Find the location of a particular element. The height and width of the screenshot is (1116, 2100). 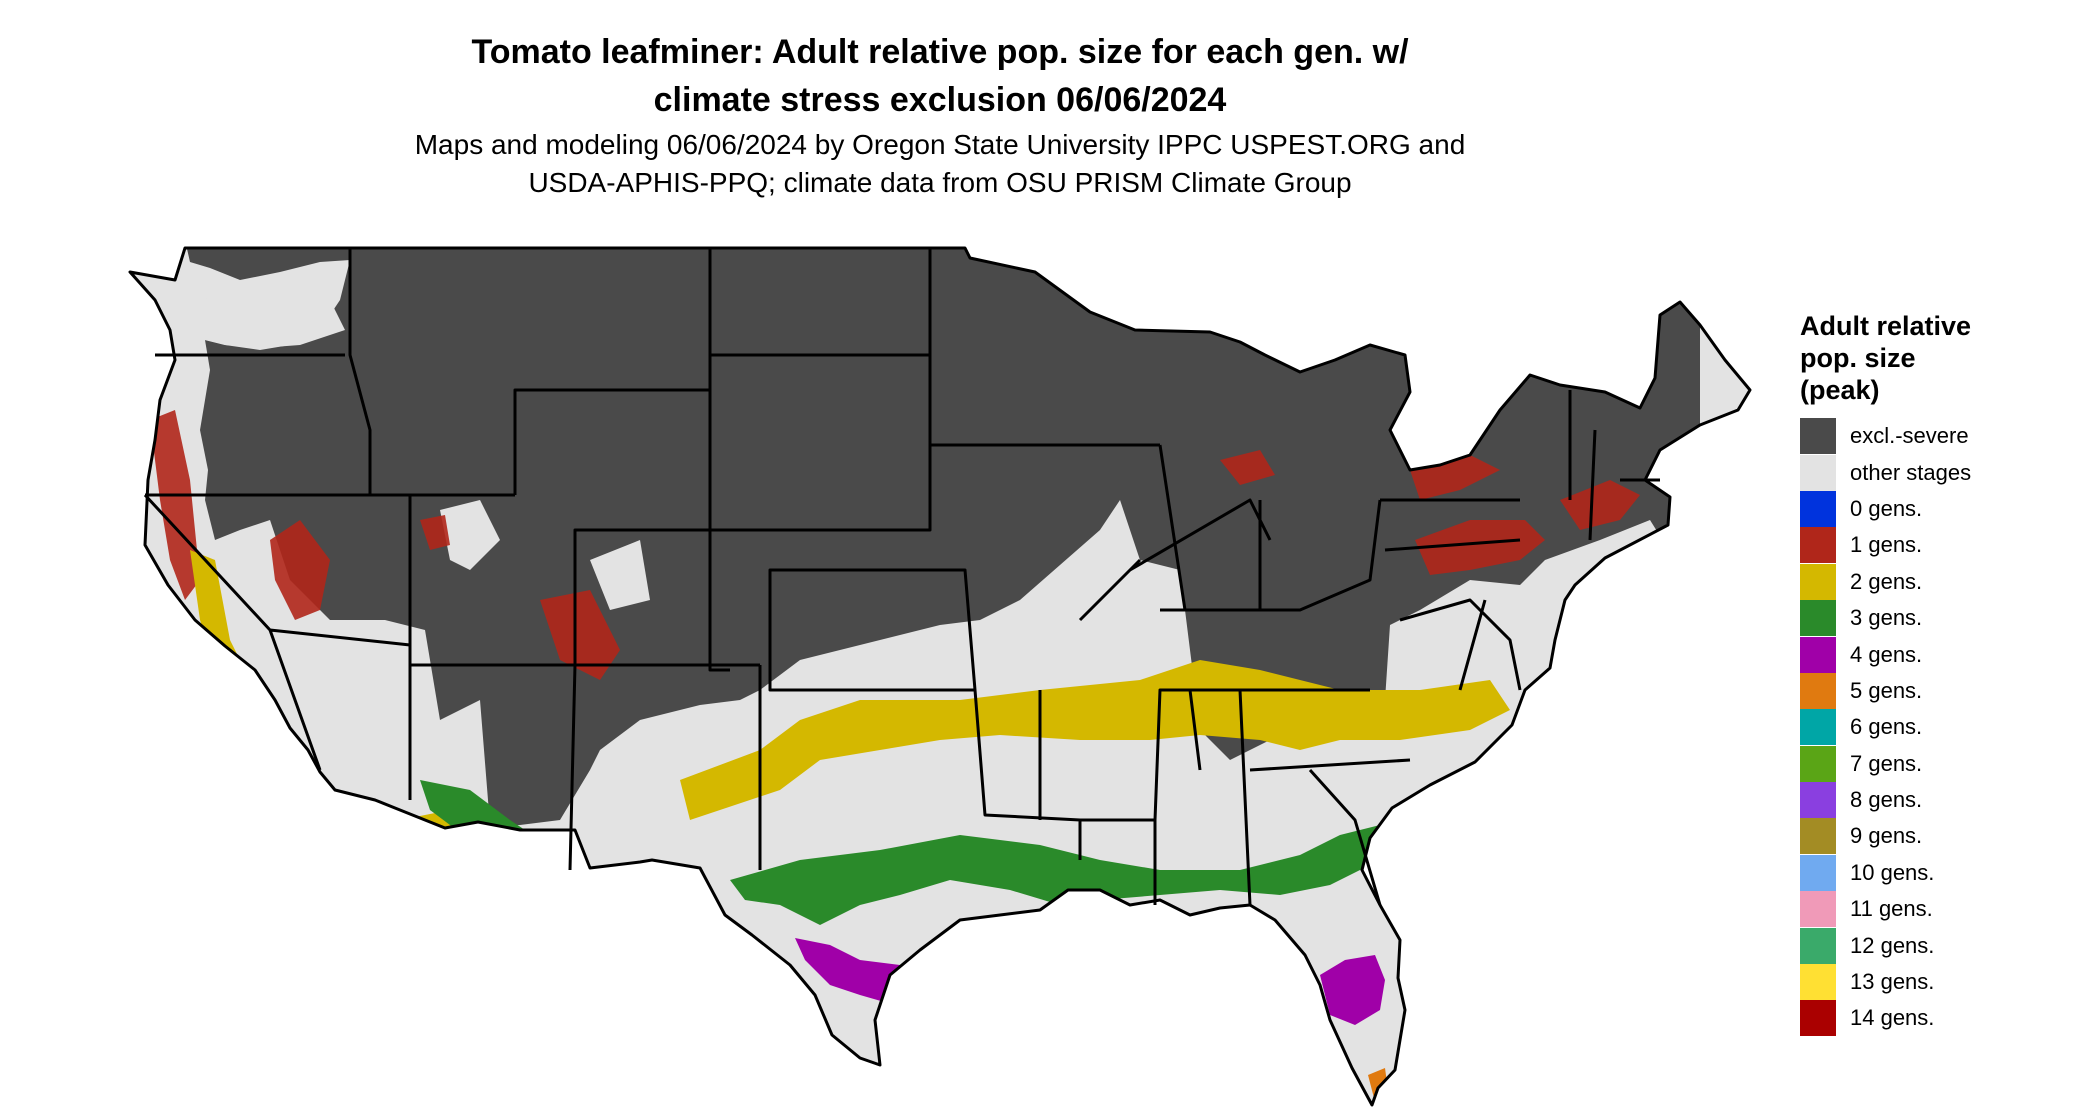

legend-label: 0 gens. is located at coordinates (1886, 508).